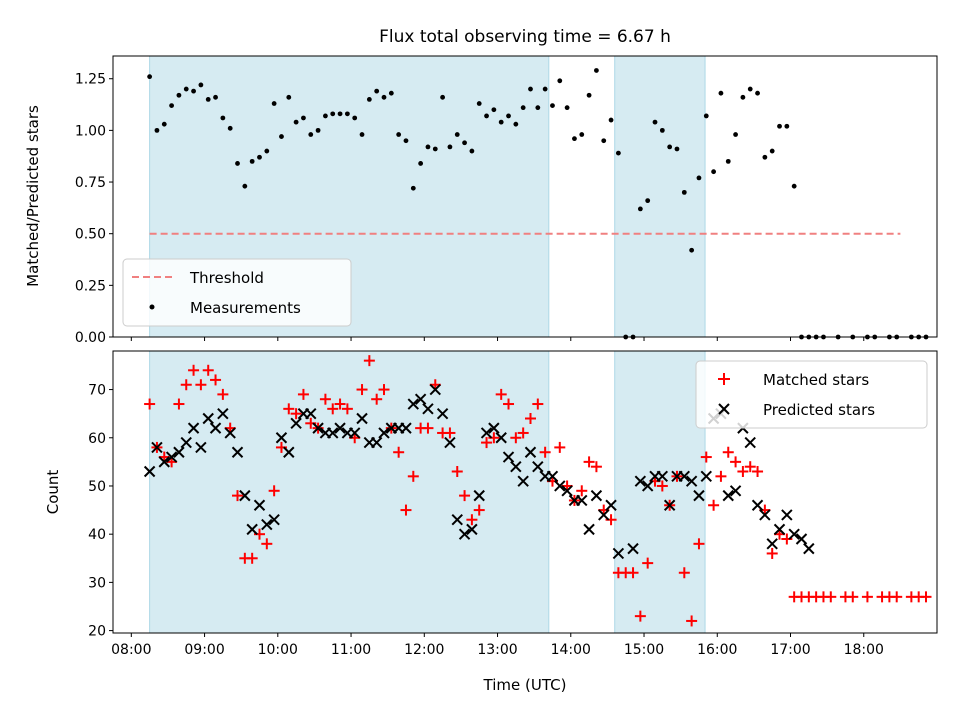 The height and width of the screenshot is (720, 960). I want to click on x-tick-label: 08:00, so click(131, 650).